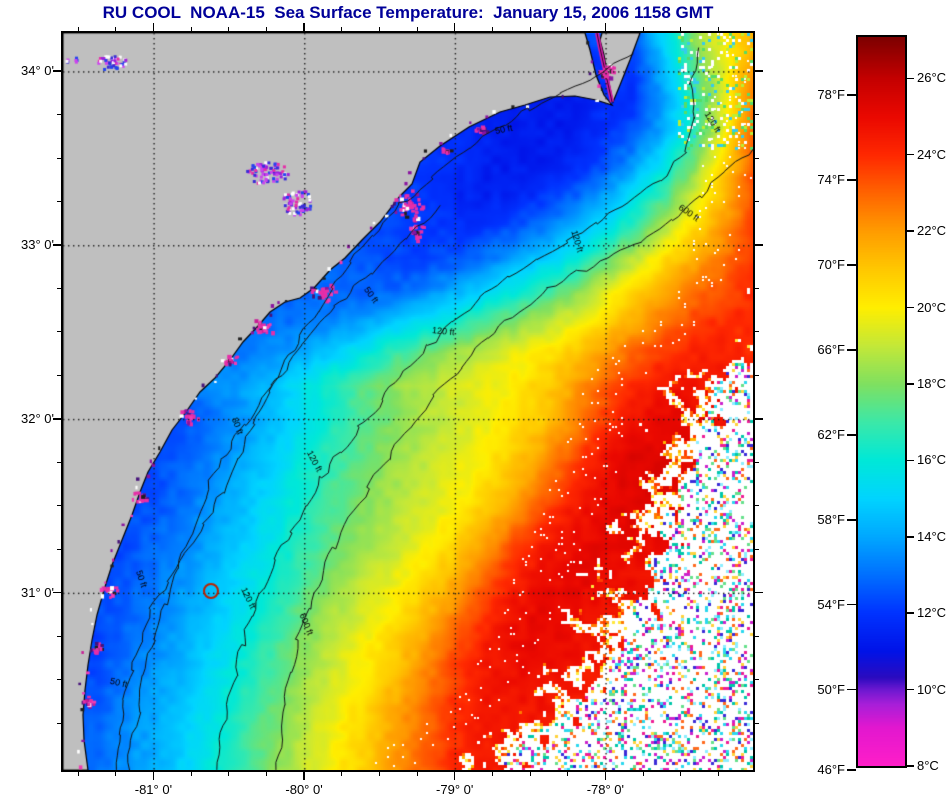 The width and height of the screenshot is (952, 801). What do you see at coordinates (932, 231) in the screenshot?
I see `colorbar-c-label: 22°C` at bounding box center [932, 231].